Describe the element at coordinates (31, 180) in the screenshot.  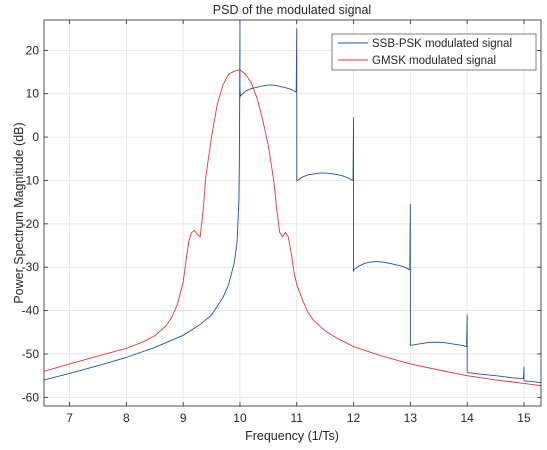
I see `y-tick-label: -10` at that location.